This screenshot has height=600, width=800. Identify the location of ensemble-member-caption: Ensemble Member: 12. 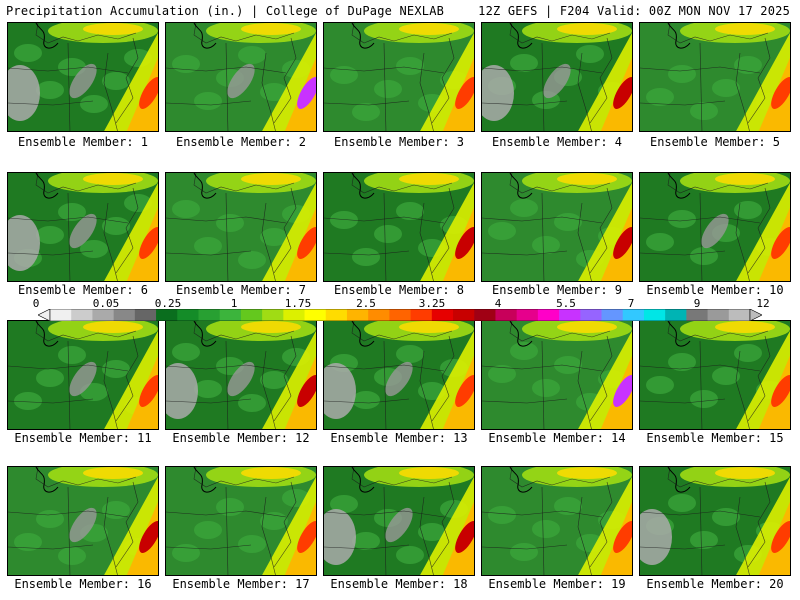
(241, 438).